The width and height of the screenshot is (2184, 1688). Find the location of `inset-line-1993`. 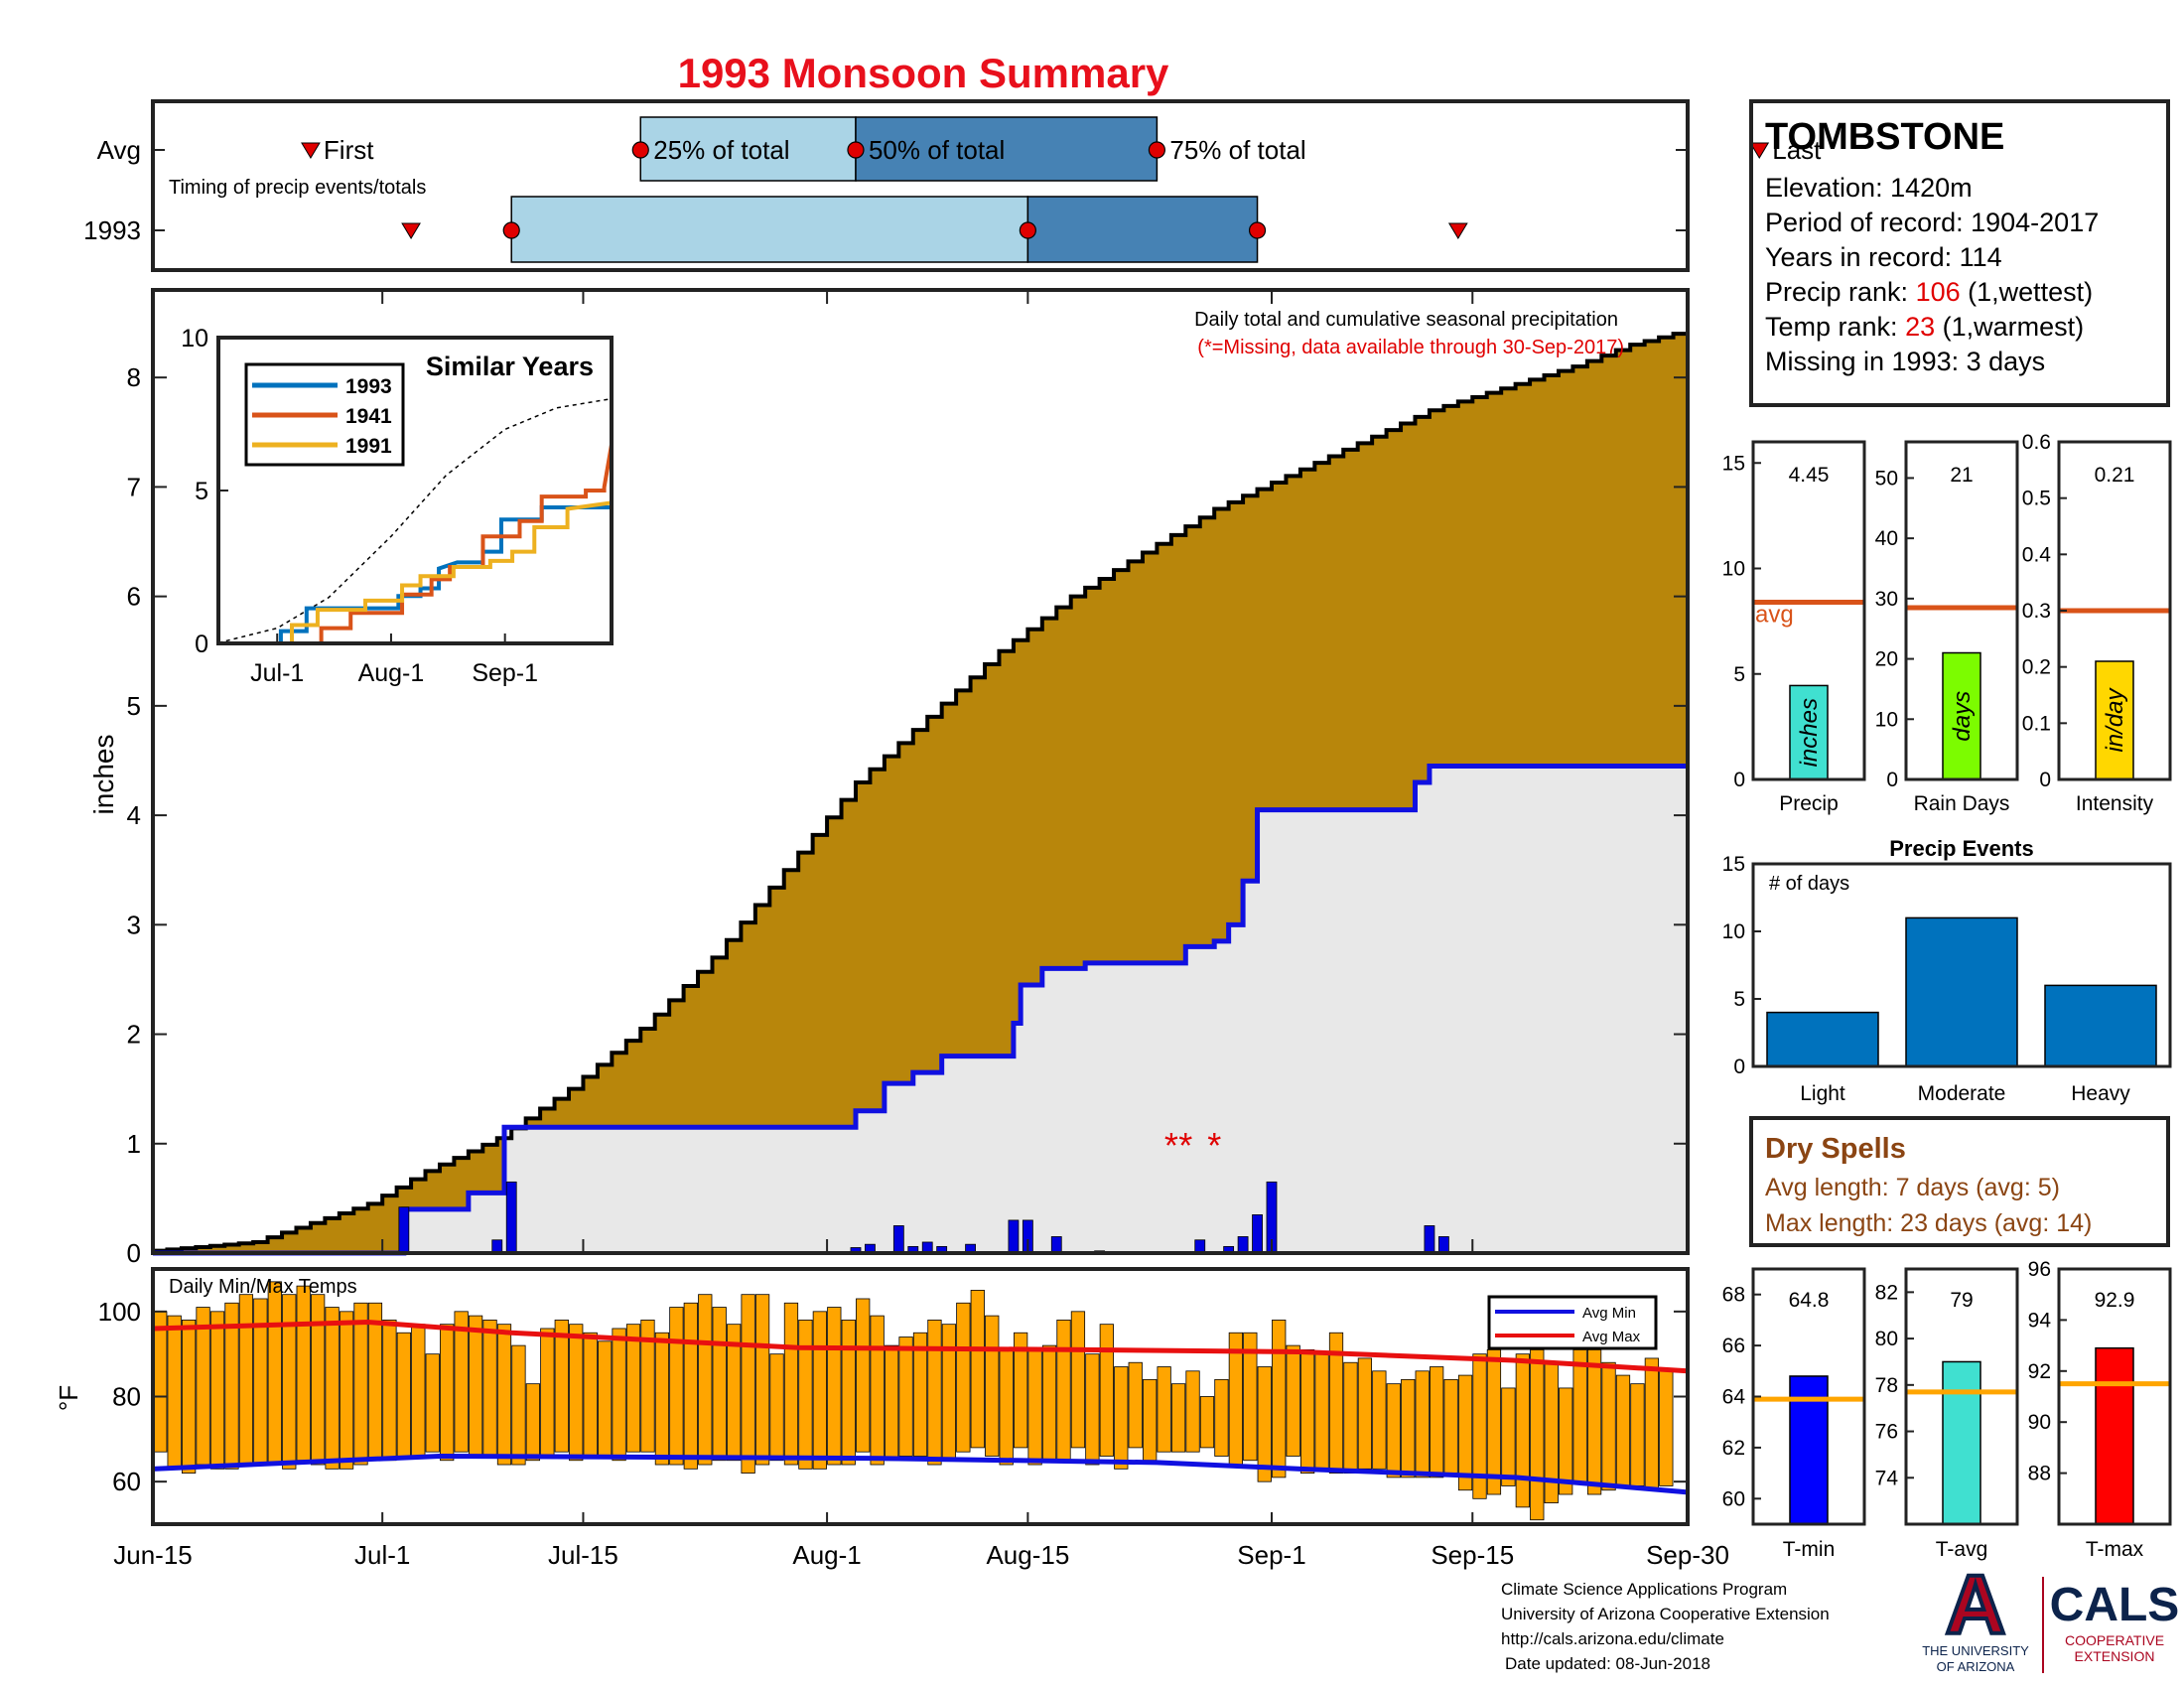

inset-line-1993 is located at coordinates (415, 574).